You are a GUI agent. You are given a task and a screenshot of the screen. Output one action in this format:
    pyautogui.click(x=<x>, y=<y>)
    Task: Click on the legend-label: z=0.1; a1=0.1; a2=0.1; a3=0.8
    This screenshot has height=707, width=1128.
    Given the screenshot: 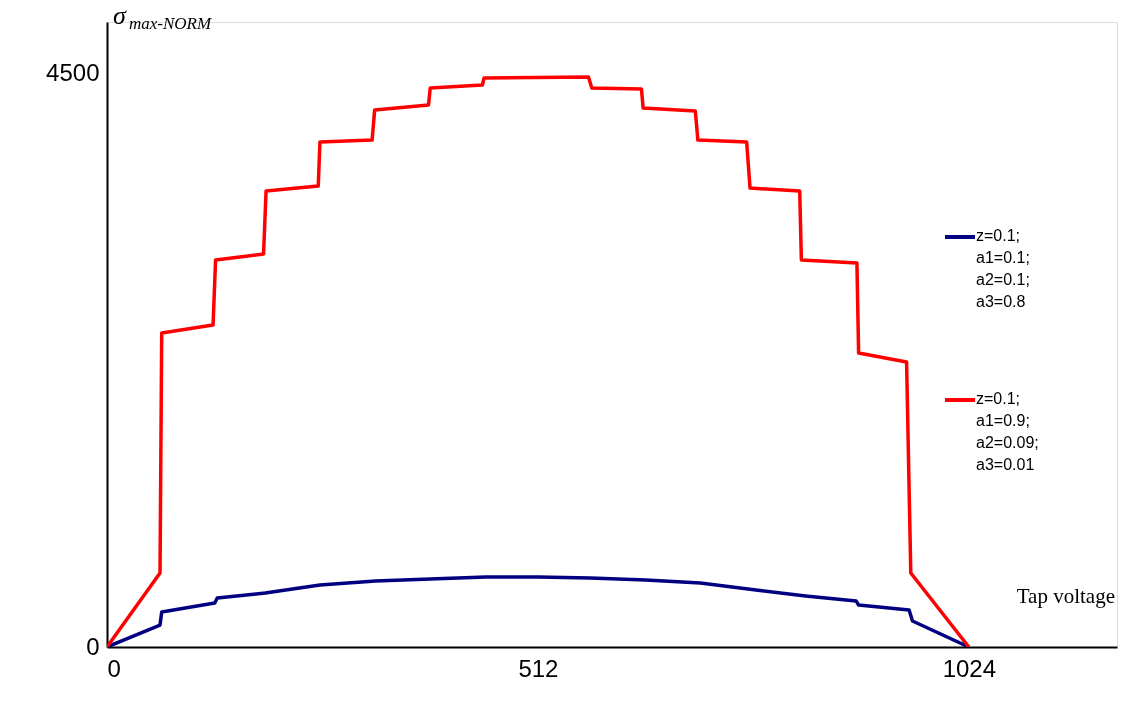 What is the action you would take?
    pyautogui.click(x=1003, y=268)
    